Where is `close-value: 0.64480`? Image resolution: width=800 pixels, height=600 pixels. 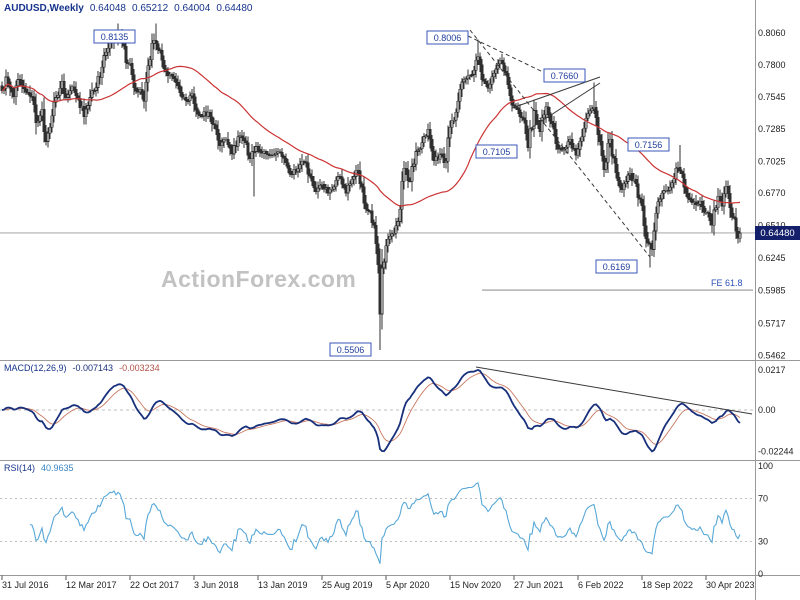
close-value: 0.64480 is located at coordinates (234, 8).